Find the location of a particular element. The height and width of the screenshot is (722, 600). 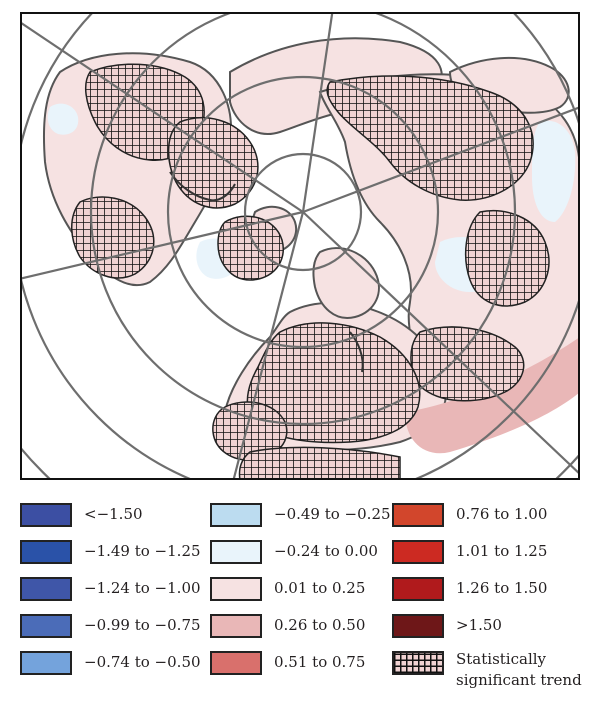

legend-item: <−1.50 is located at coordinates (115, 515).